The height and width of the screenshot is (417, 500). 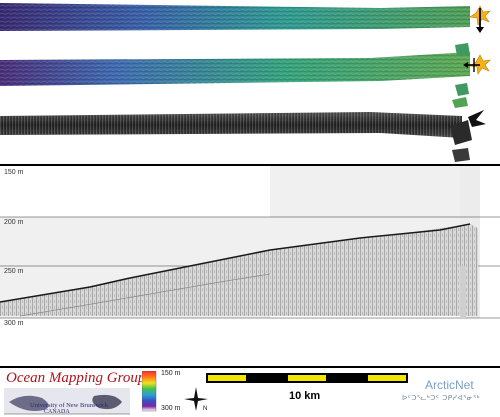 What do you see at coordinates (171, 408) in the screenshot?
I see `colorbar-bottom-label: 300 m` at bounding box center [171, 408].